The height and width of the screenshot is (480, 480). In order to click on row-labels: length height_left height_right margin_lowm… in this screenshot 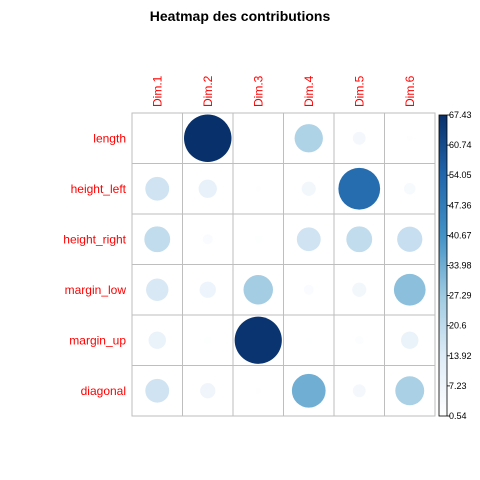, I will do `click(94, 264)`.